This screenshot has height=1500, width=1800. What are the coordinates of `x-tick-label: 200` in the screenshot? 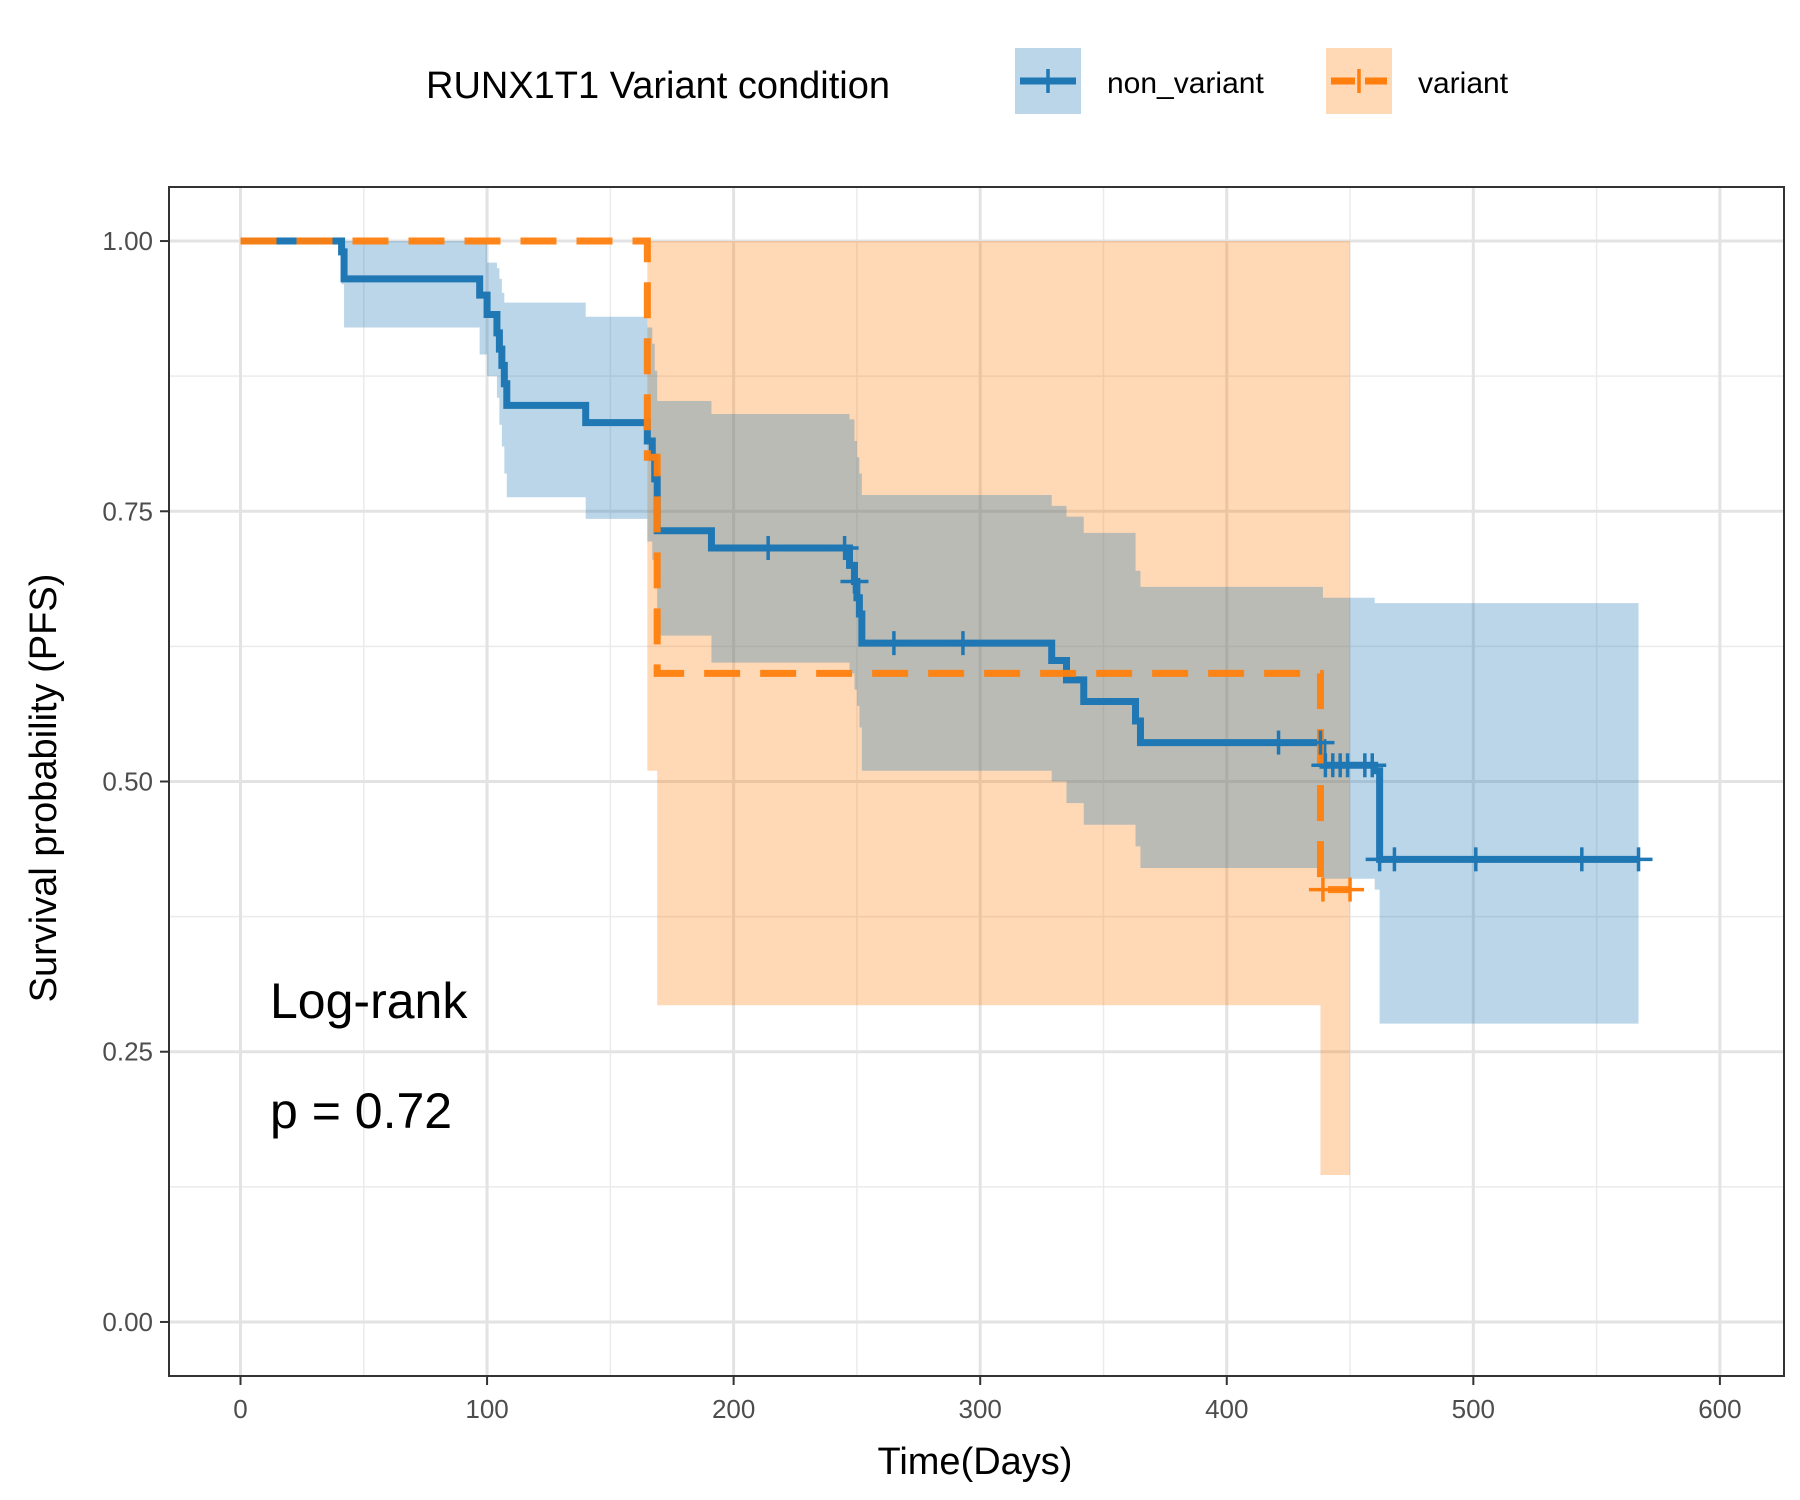 It's located at (733, 1409).